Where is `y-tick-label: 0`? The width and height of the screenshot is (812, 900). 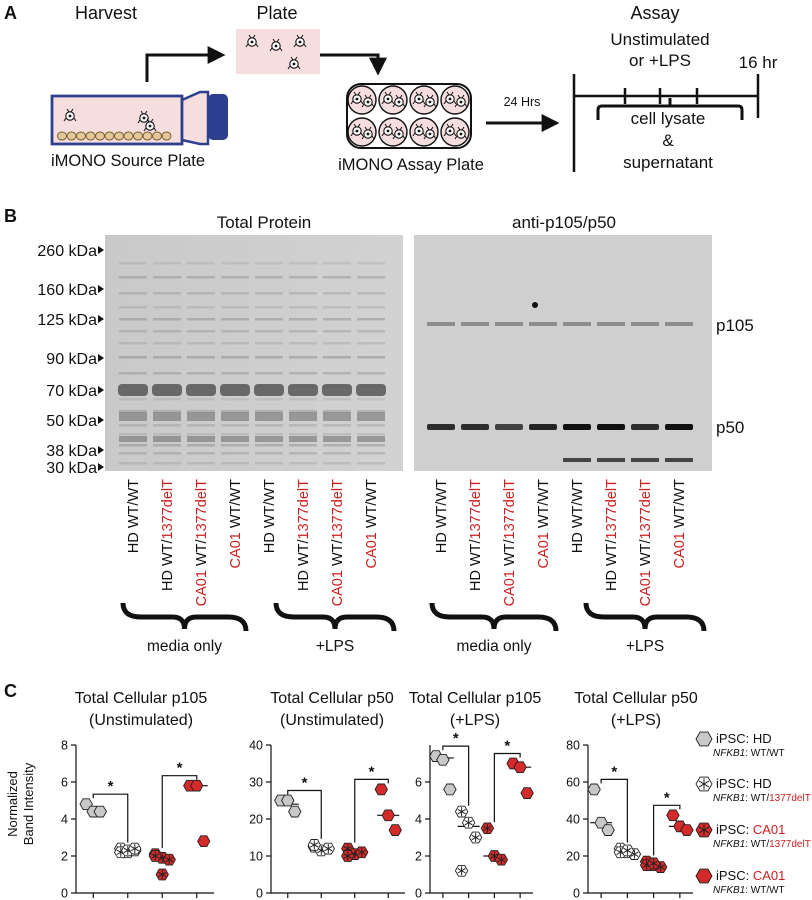 y-tick-label: 0 is located at coordinates (576, 893).